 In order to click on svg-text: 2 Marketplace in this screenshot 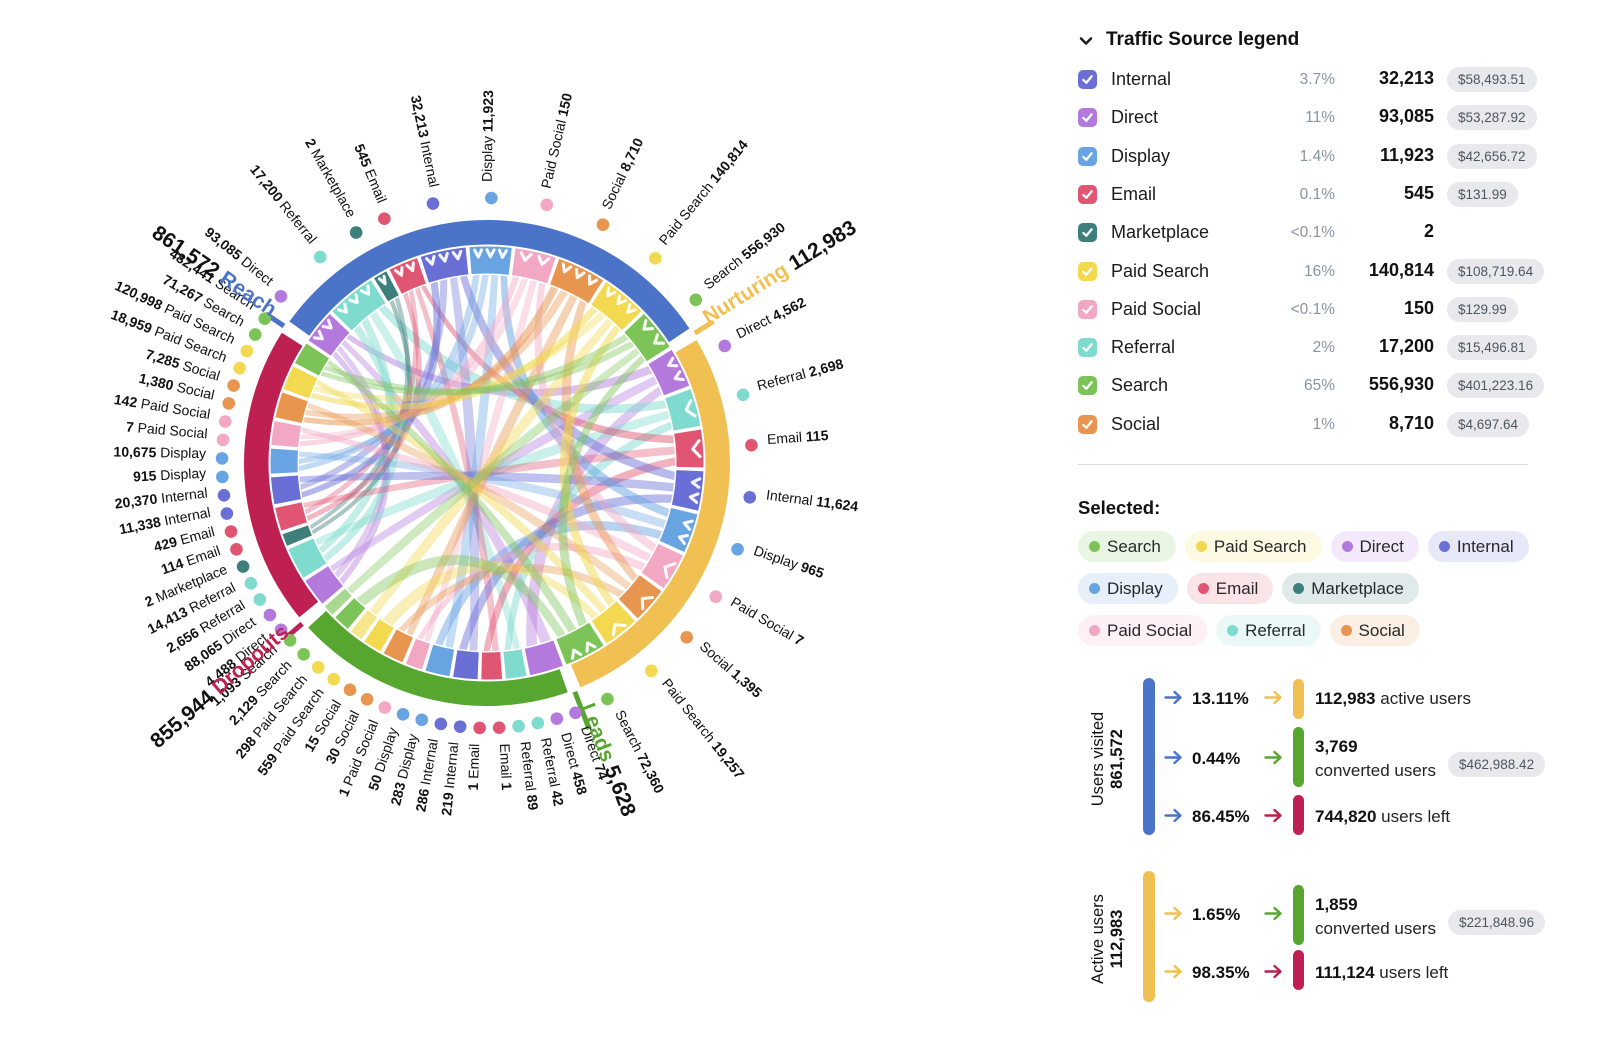, I will do `click(330, 178)`.